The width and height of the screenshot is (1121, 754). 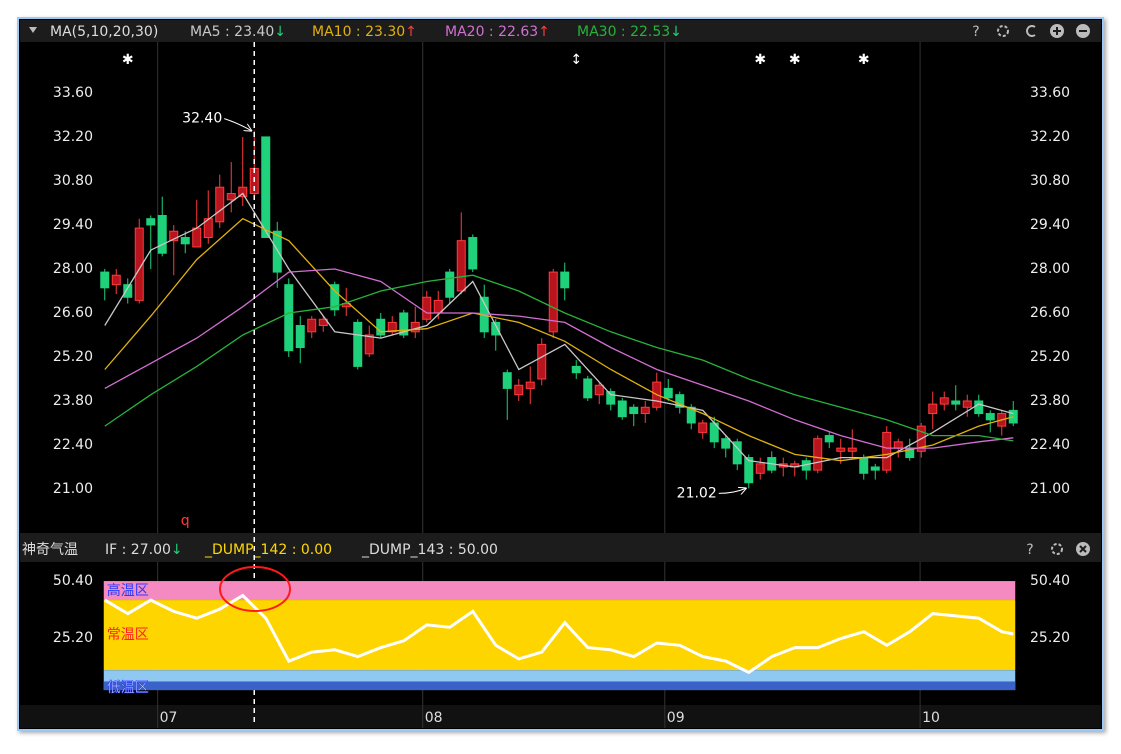 I want to click on indicator-label: MA(5,10,20,30), so click(x=104, y=32).